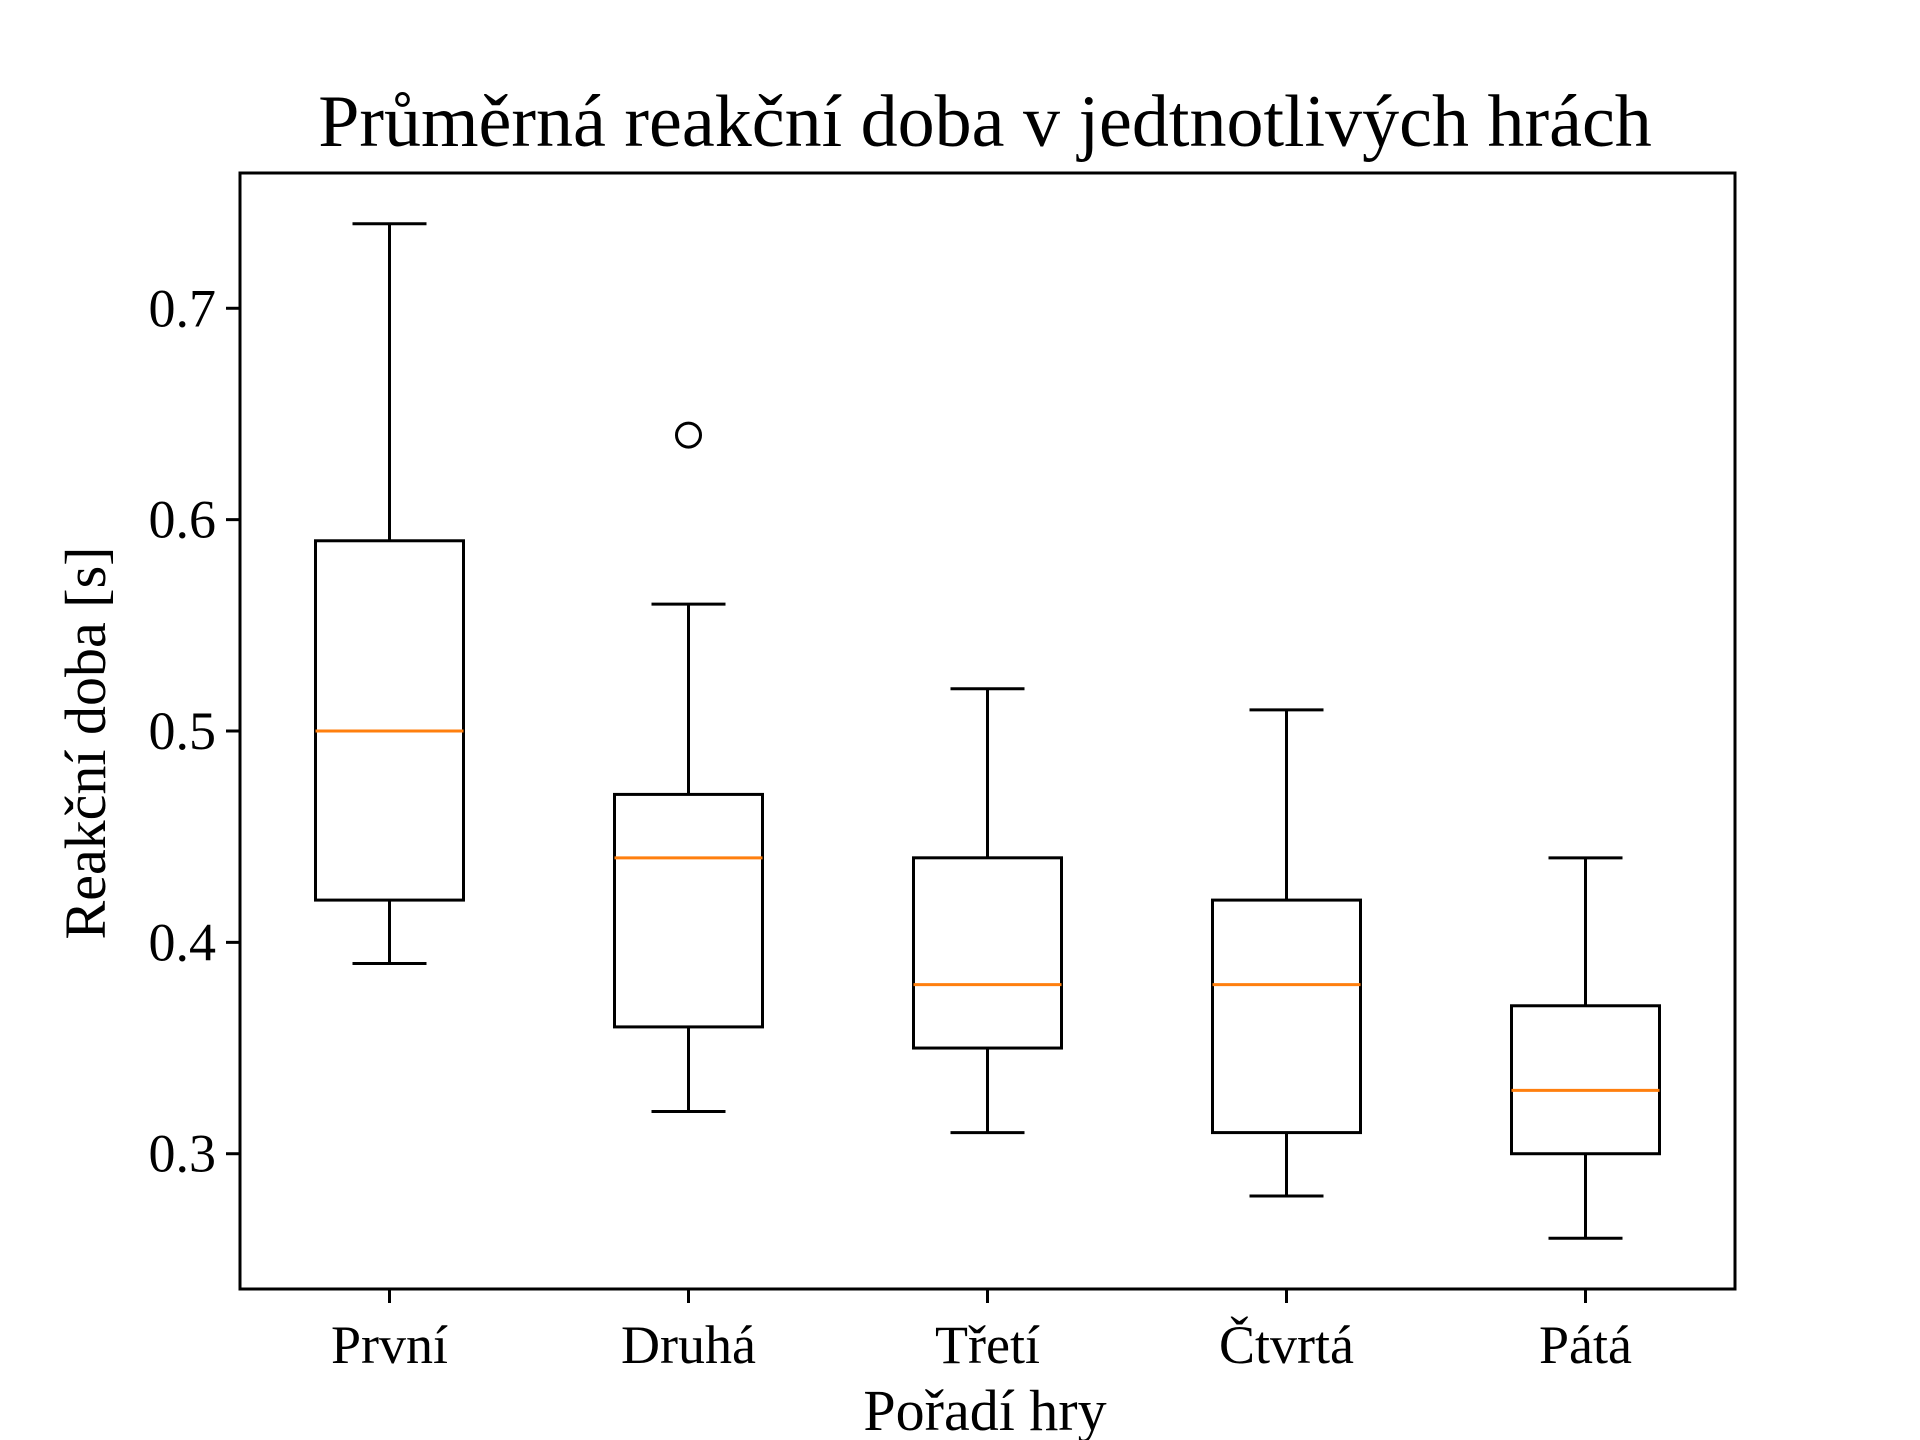 Image resolution: width=1920 pixels, height=1440 pixels. What do you see at coordinates (987, 1345) in the screenshot?
I see `x-tick-label: Třetí` at bounding box center [987, 1345].